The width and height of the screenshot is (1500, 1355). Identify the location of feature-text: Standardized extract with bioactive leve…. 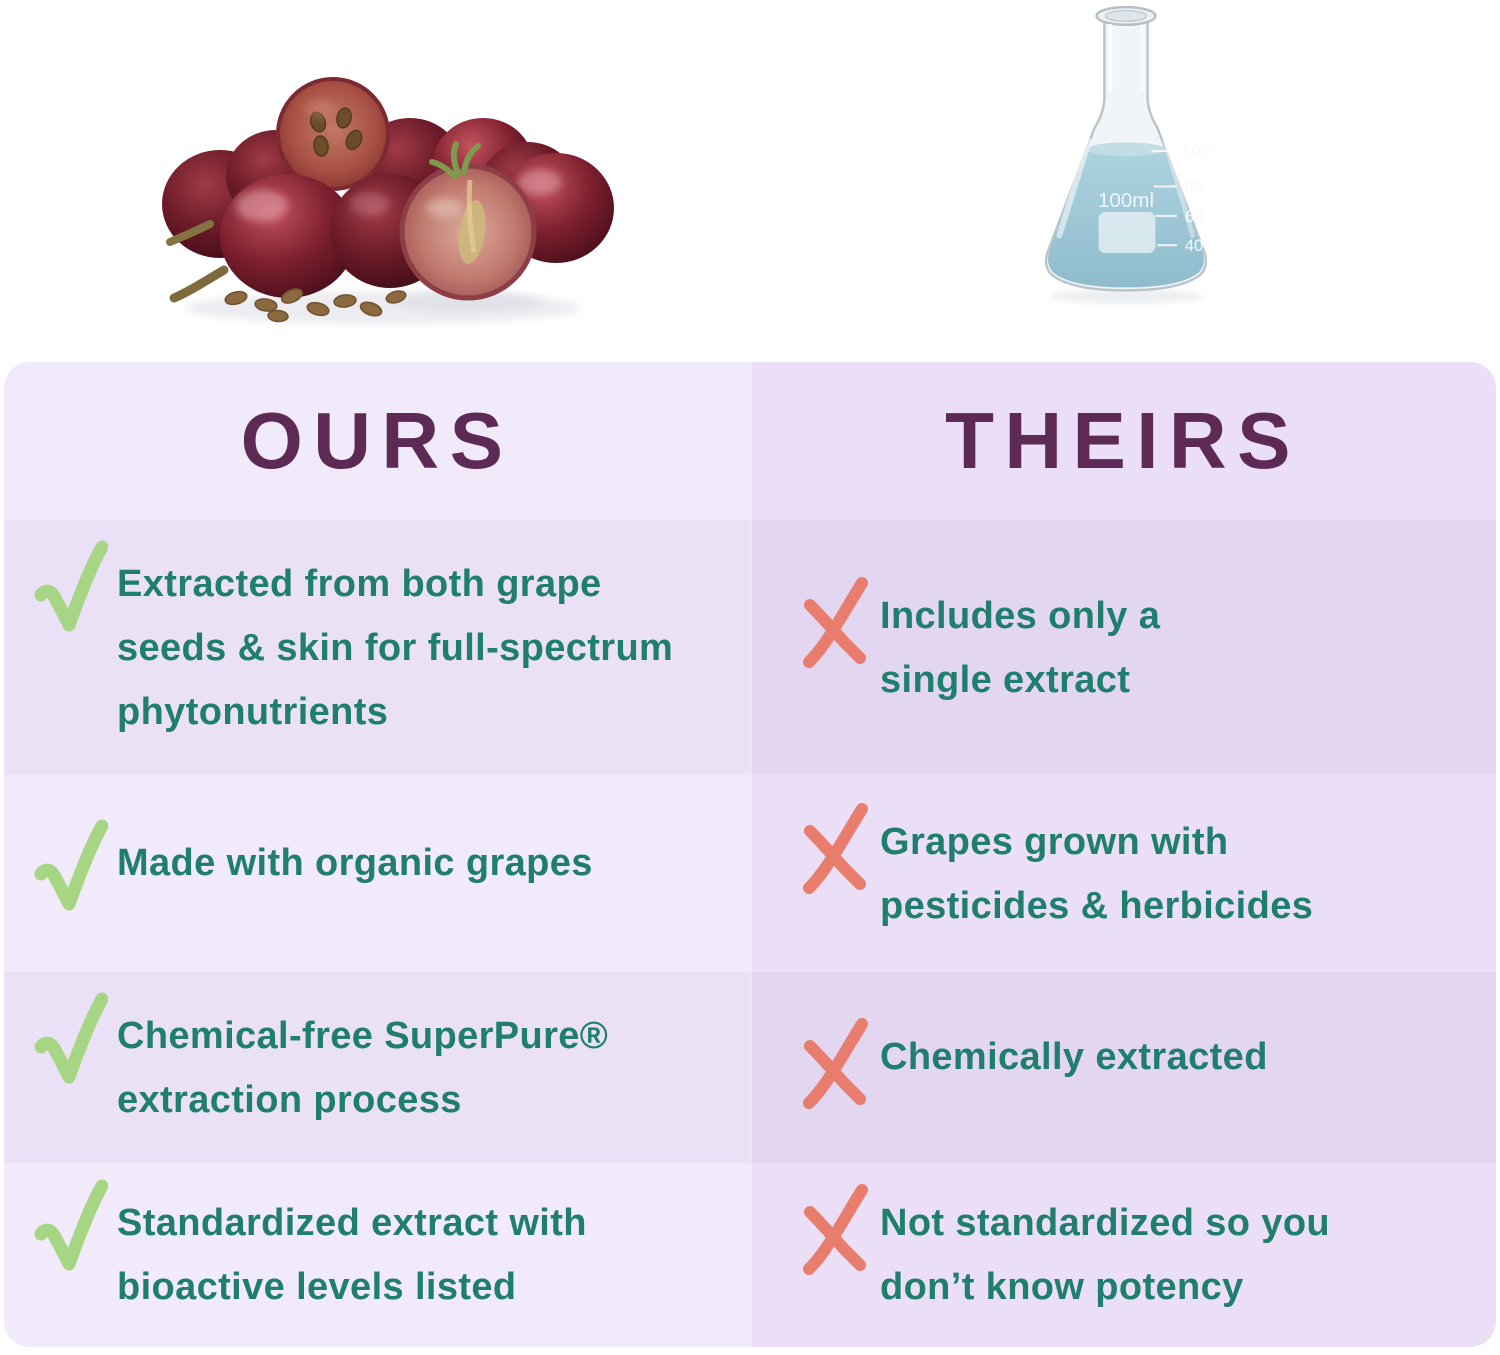
(352, 1255).